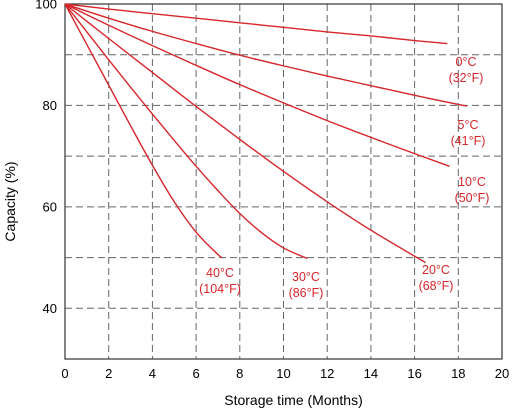  Describe the element at coordinates (468, 125) in the screenshot. I see `curve-label-line: 5°C` at that location.